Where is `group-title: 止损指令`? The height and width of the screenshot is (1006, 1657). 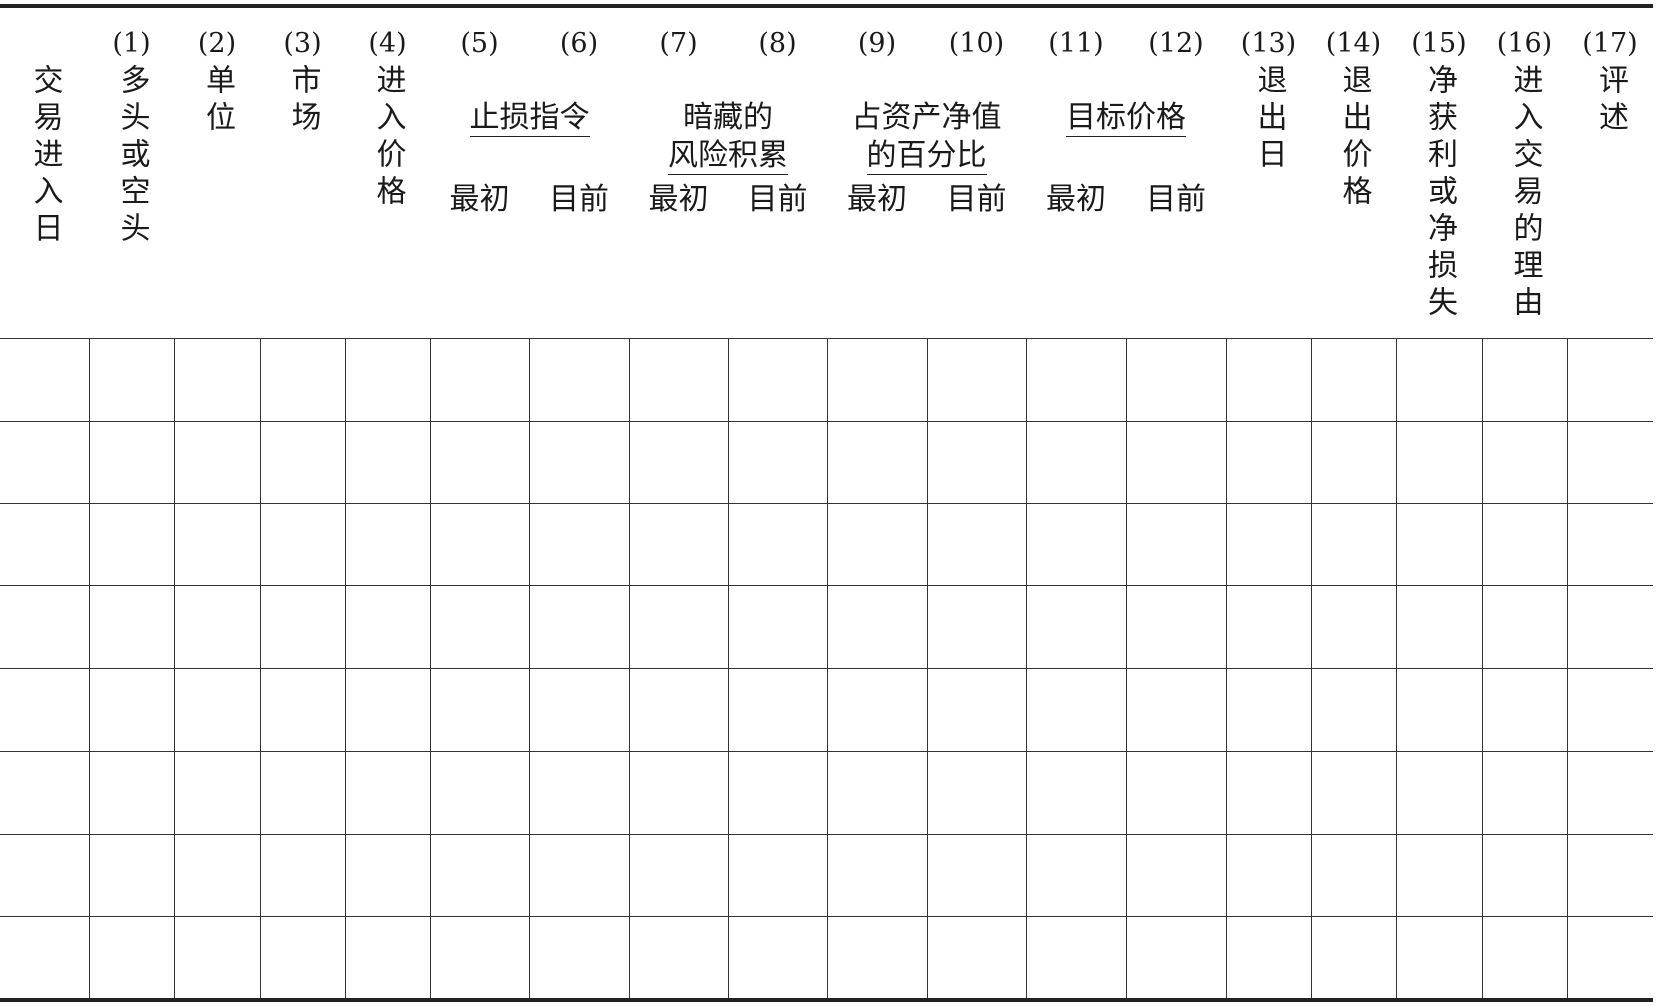
group-title: 止损指令 is located at coordinates (529, 118).